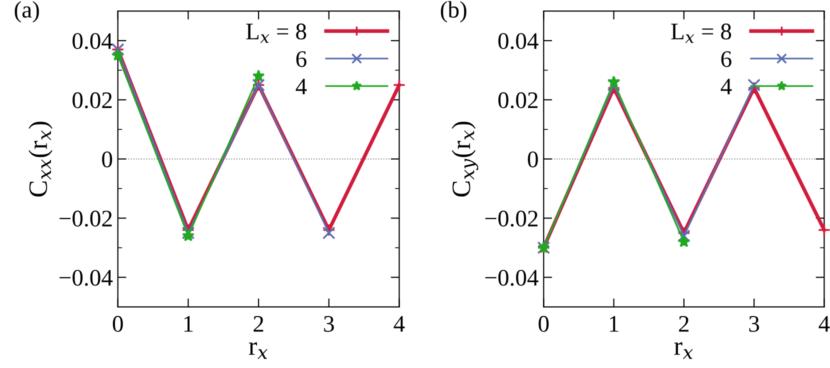 The height and width of the screenshot is (368, 830). What do you see at coordinates (465, 159) in the screenshot?
I see `y-axis-title: C$_{xy}$(r$_{x}$)` at bounding box center [465, 159].